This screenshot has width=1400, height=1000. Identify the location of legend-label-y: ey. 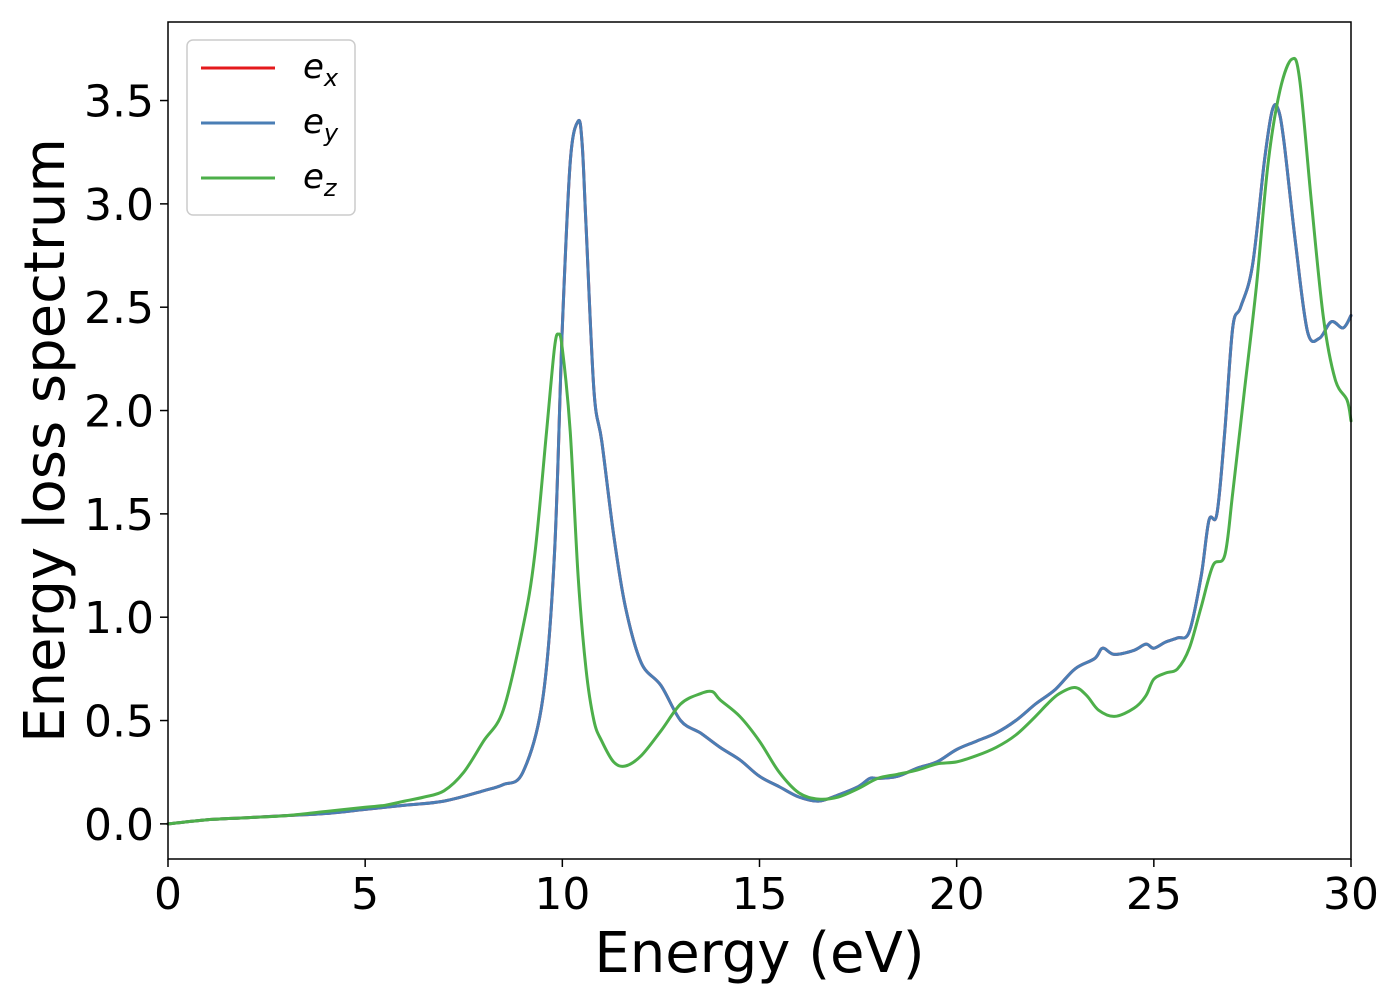
(321, 124).